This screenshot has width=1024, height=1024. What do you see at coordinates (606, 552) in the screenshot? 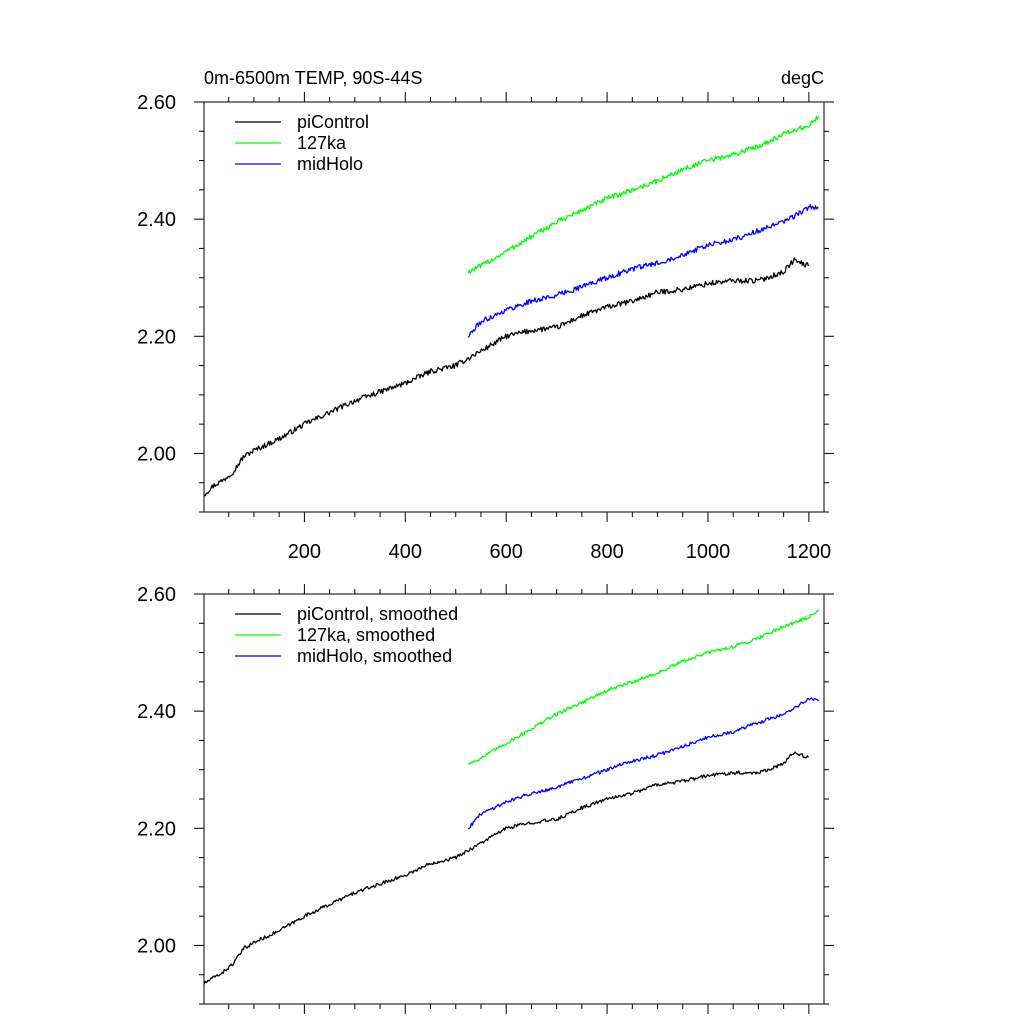
I see `x-tick-label: 800` at bounding box center [606, 552].